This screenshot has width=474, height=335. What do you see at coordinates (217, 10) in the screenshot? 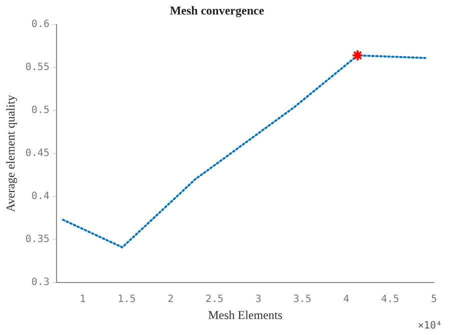
I see `chart-title: Mesh convergence` at bounding box center [217, 10].